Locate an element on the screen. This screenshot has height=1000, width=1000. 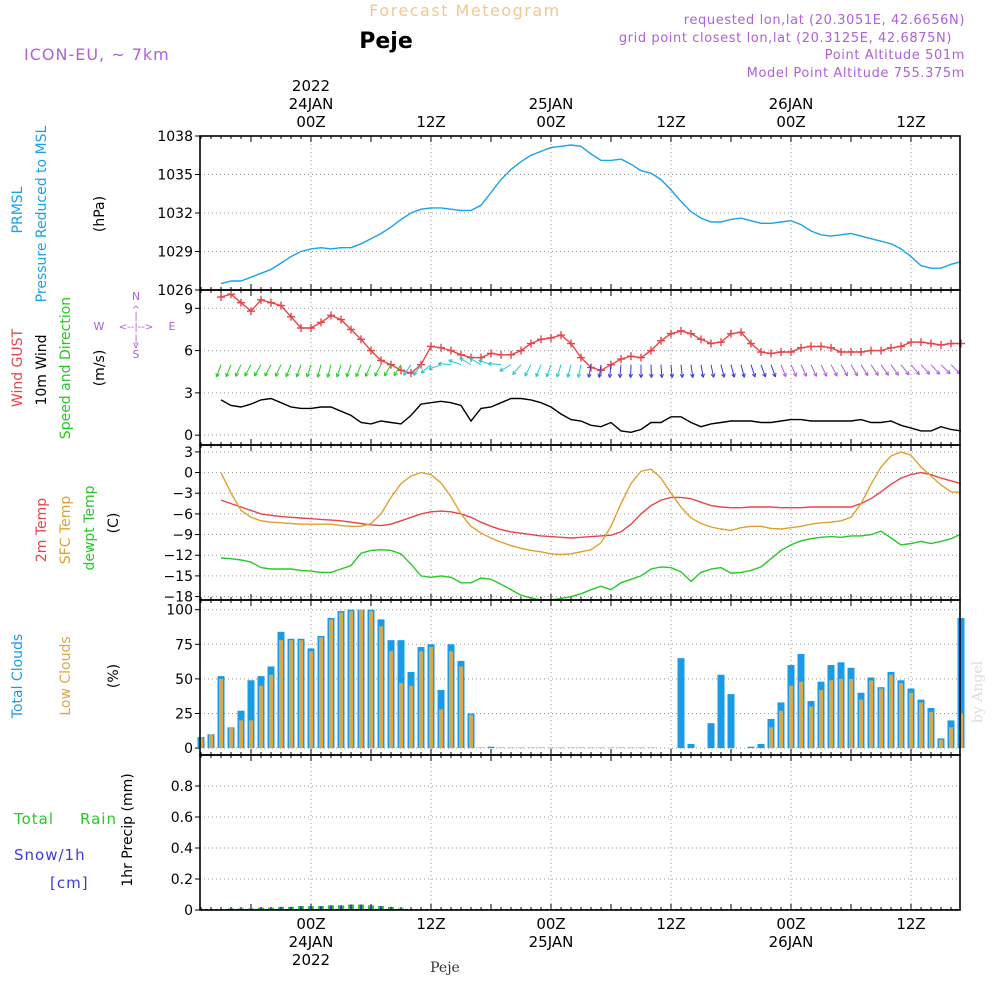
pressure-label: Pressure Reduced to MSL is located at coordinates (42, 213).